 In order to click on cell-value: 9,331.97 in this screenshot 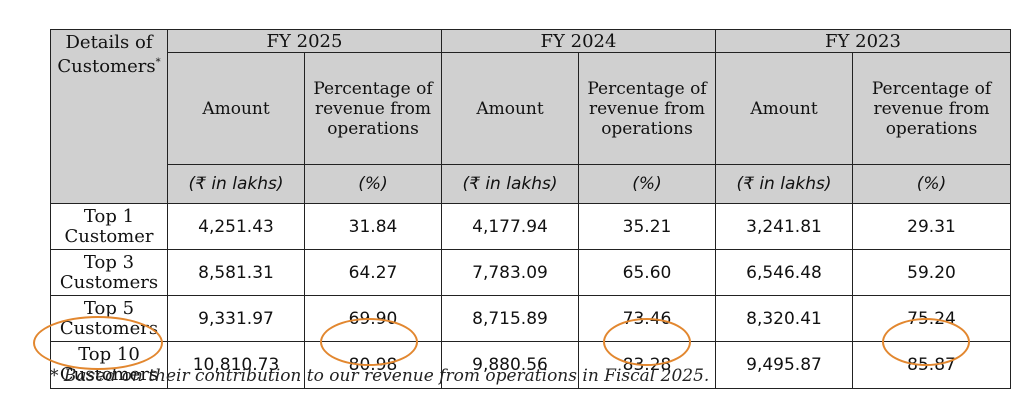, I will do `click(236, 318)`.